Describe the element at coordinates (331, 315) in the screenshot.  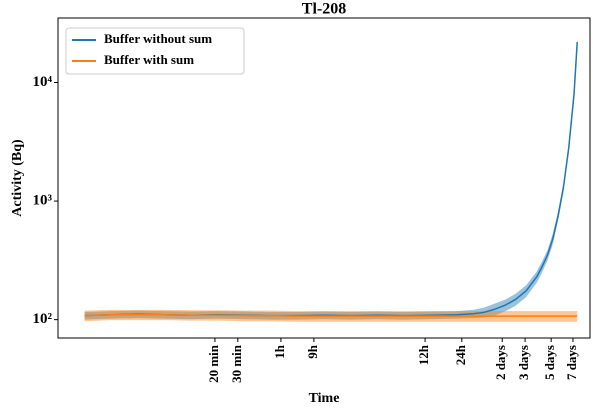
I see `line` at that location.